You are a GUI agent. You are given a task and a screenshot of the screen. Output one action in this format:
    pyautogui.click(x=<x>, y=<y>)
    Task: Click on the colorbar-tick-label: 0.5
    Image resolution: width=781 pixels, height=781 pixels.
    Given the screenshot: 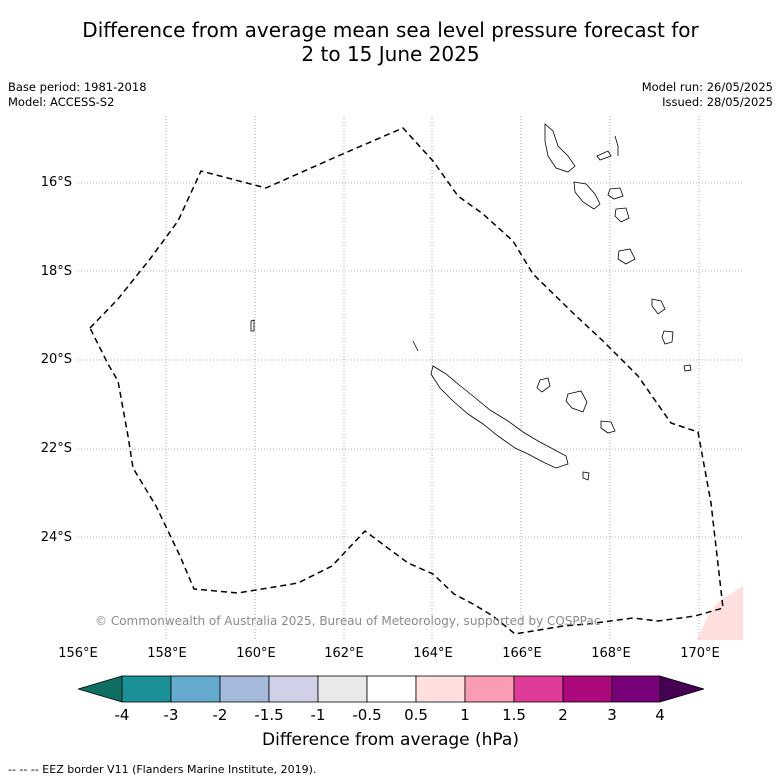 What is the action you would take?
    pyautogui.click(x=416, y=715)
    